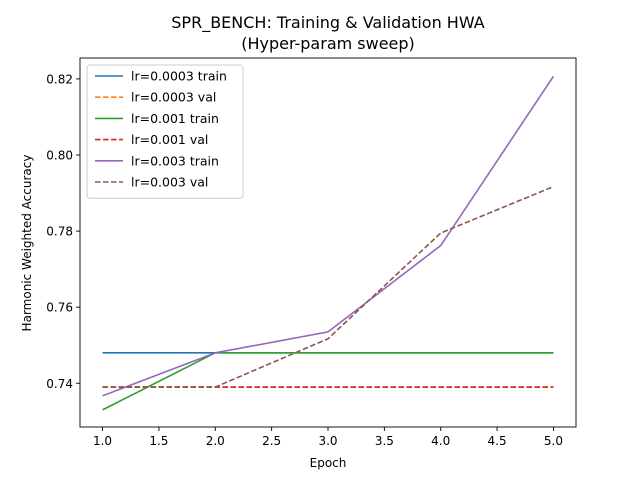 The height and width of the screenshot is (480, 640). I want to click on y-axis-label: Harmonic Weighted Accuracy, so click(27, 243).